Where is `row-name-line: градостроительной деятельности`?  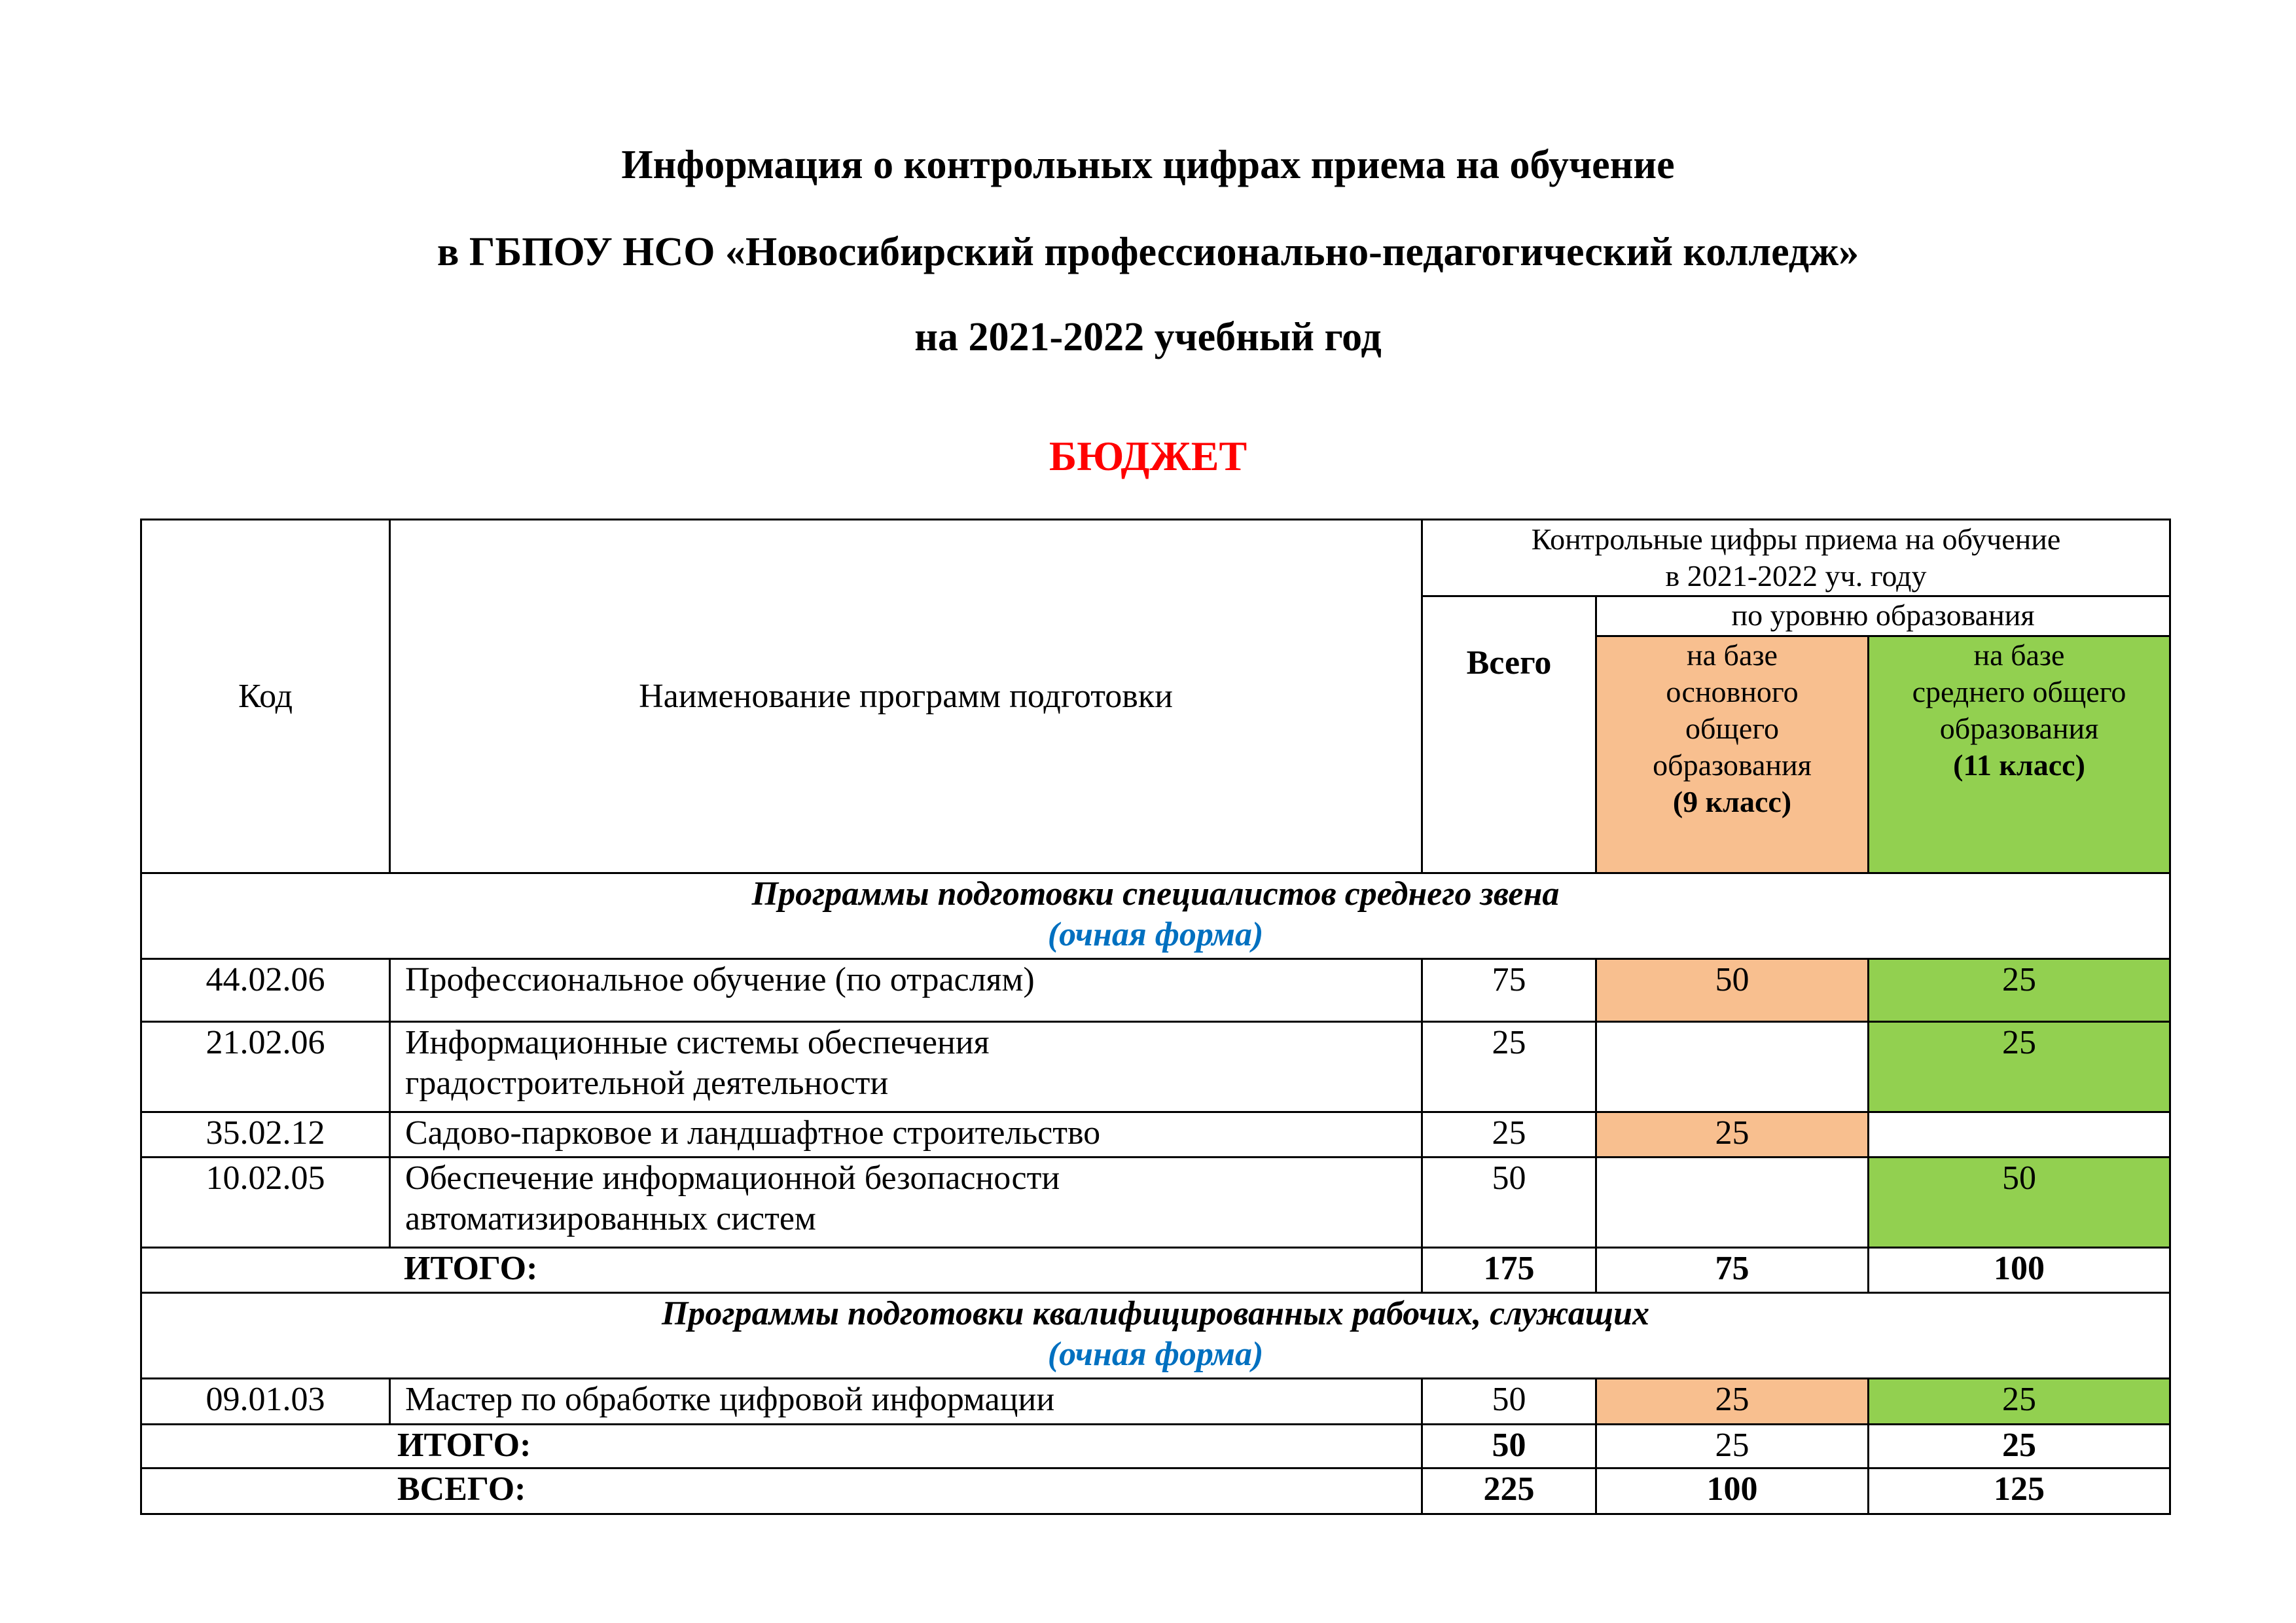
row-name-line: градостроительной деятельности is located at coordinates (647, 1083).